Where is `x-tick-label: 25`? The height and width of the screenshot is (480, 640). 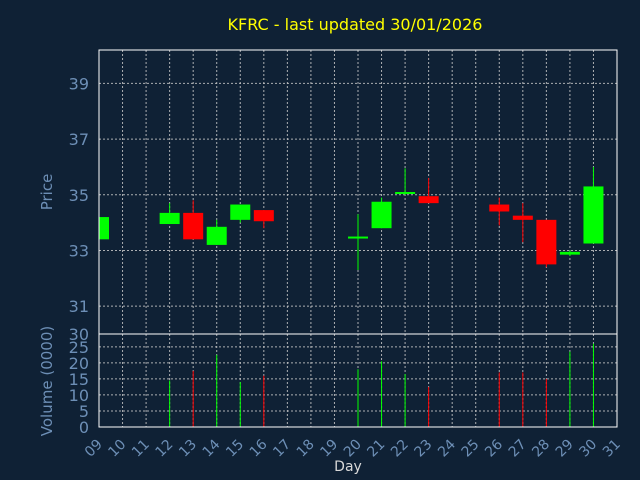
x-tick-label: 25 is located at coordinates (471, 449).